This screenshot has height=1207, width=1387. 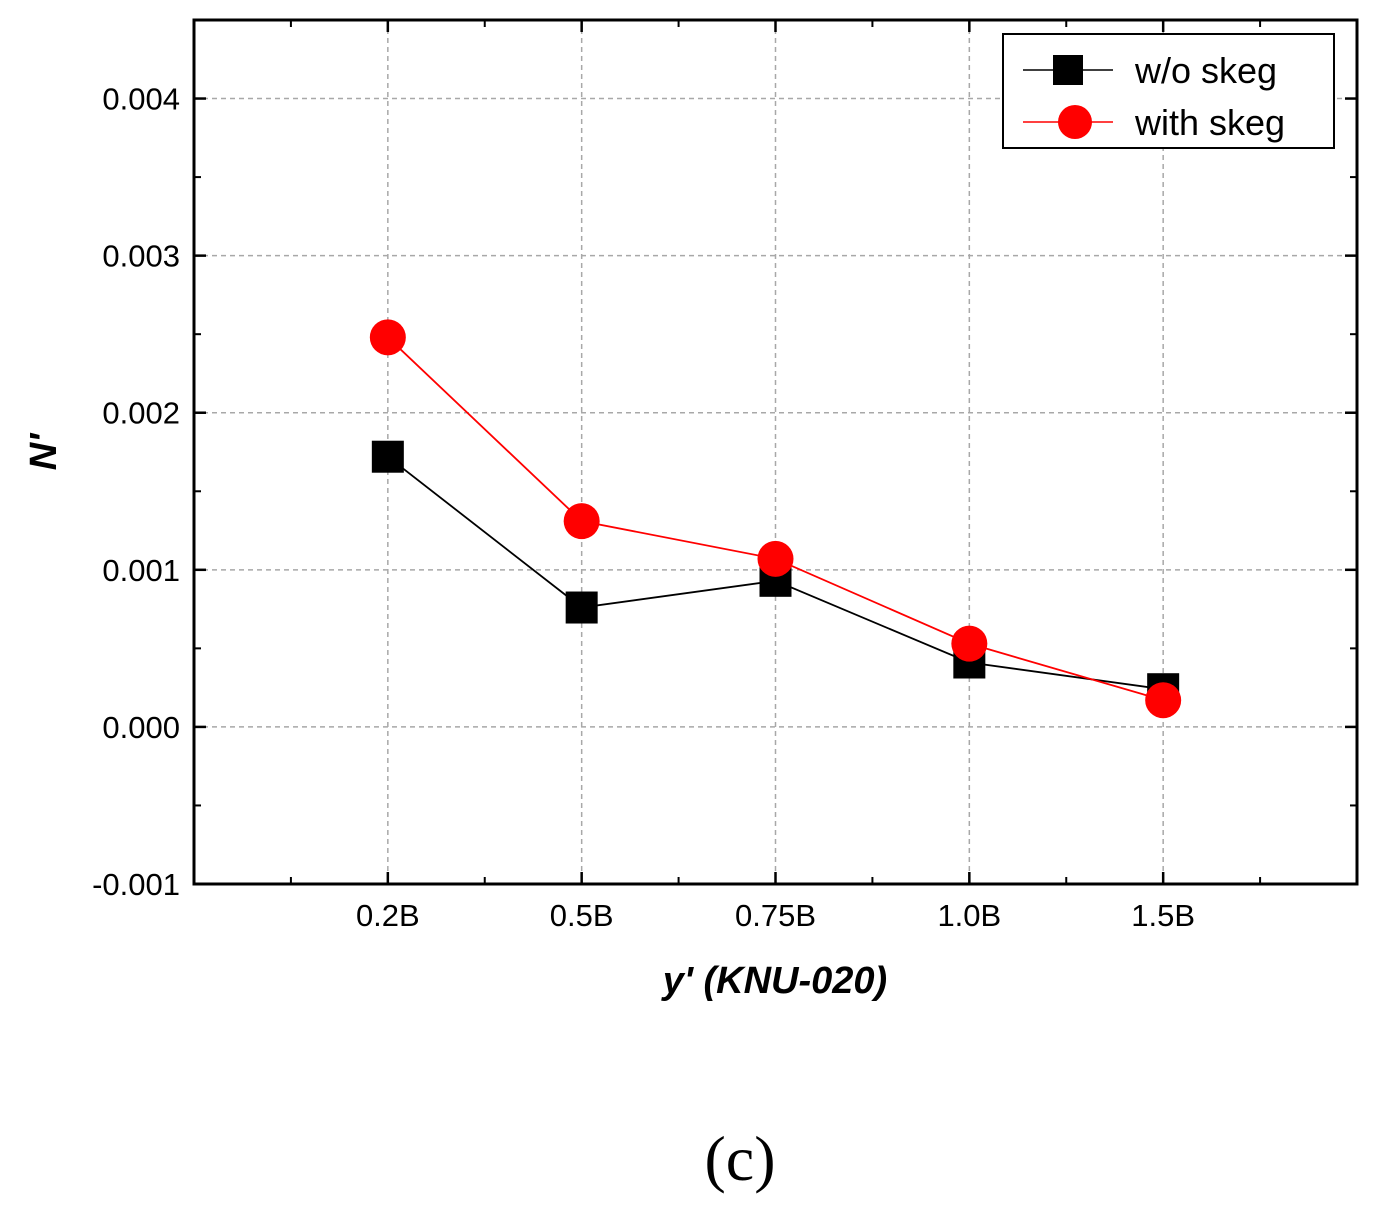 I want to click on y-tick-label: 0.000, so click(x=141, y=727).